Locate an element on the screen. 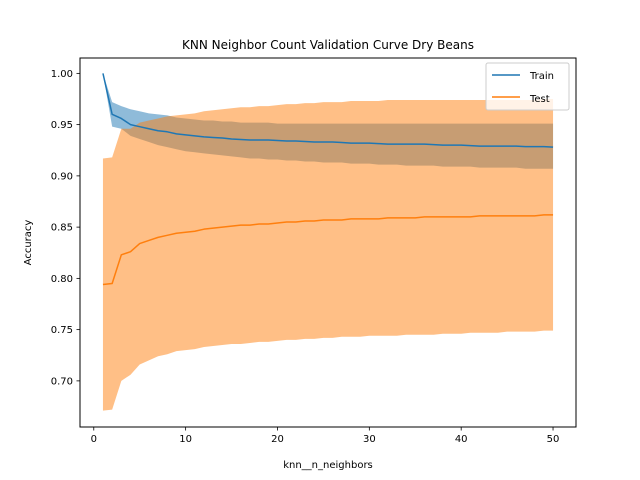  y-tick-label: 0.95 is located at coordinates (62, 125).